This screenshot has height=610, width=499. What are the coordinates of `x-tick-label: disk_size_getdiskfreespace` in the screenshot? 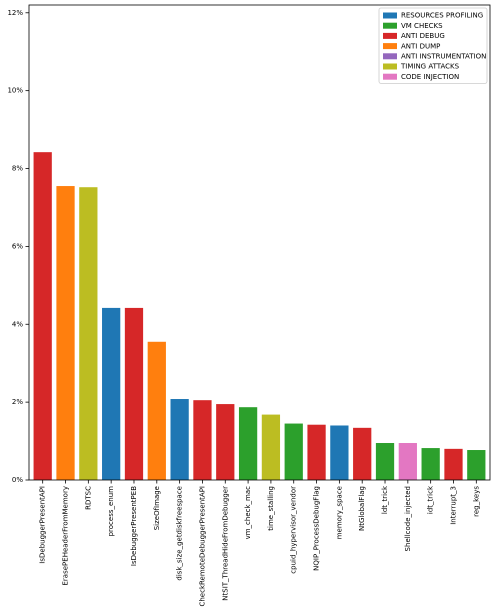 It's located at (180, 533).